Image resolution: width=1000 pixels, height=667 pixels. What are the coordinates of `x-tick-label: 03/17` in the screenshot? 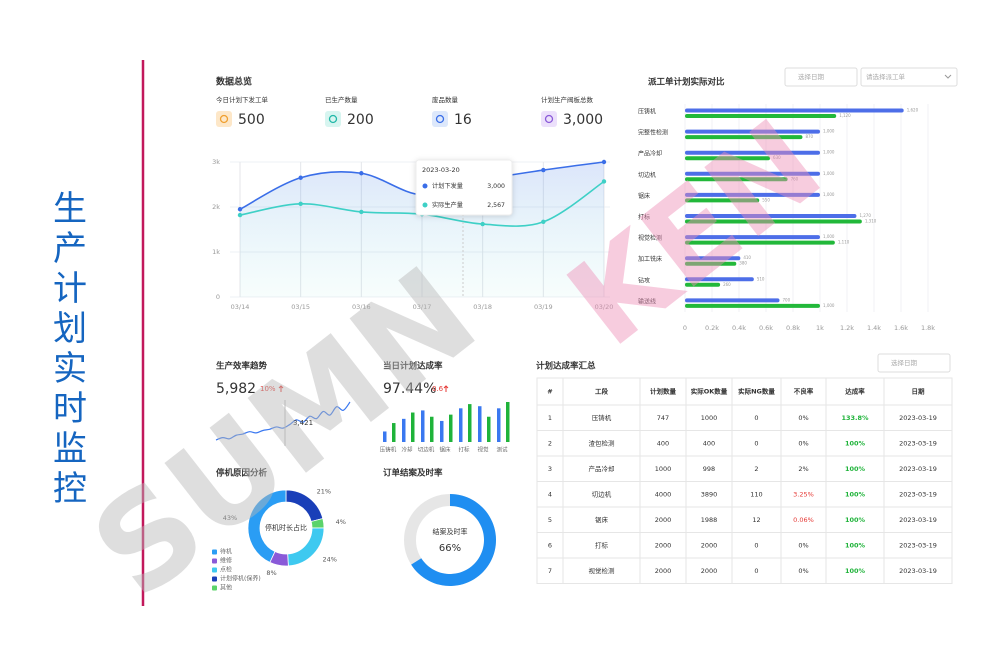 It's located at (422, 307).